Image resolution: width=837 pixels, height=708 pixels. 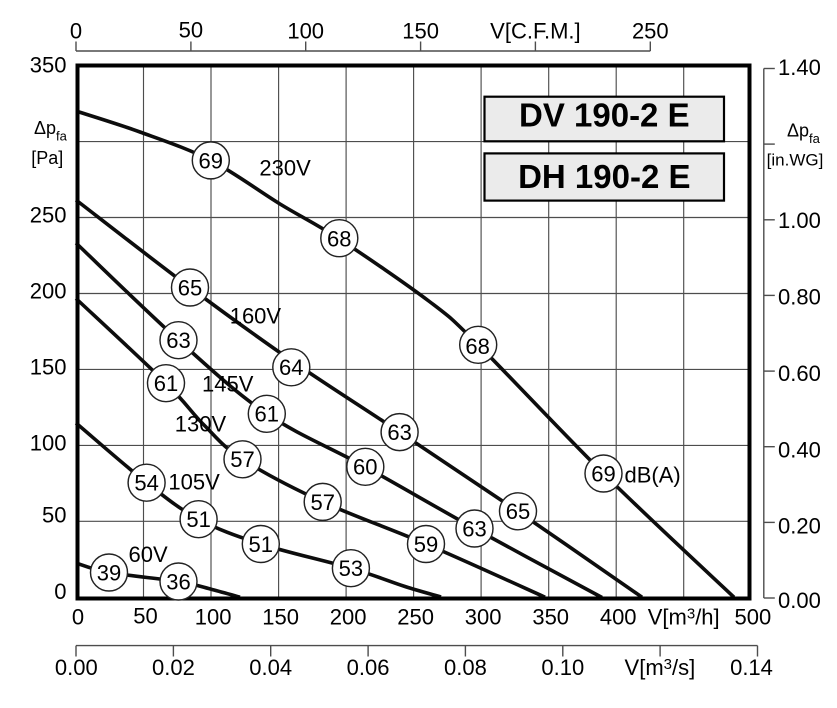 What do you see at coordinates (368, 667) in the screenshot?
I see `svg-text: 0.06` at bounding box center [368, 667].